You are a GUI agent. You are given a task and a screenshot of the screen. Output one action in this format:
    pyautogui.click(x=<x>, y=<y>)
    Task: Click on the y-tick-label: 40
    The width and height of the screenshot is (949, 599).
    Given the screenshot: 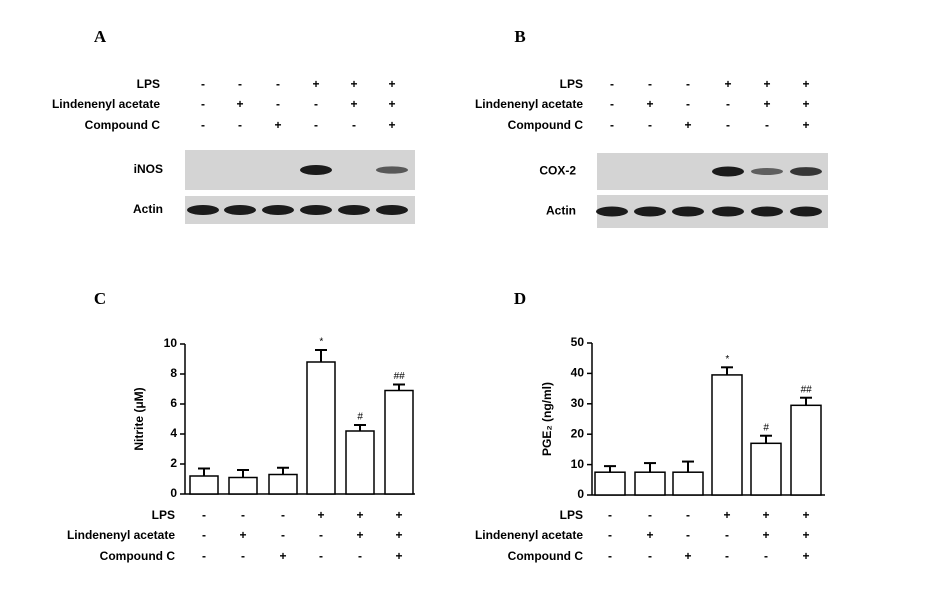 What is the action you would take?
    pyautogui.click(x=578, y=373)
    